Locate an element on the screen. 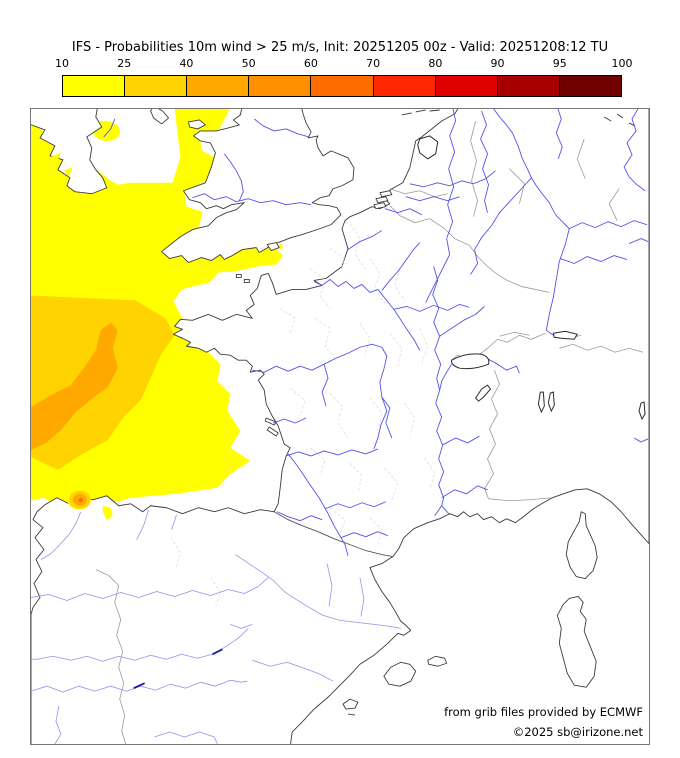 Image resolution: width=680 pixels, height=758 pixels. river-tarn is located at coordinates (364, 535).